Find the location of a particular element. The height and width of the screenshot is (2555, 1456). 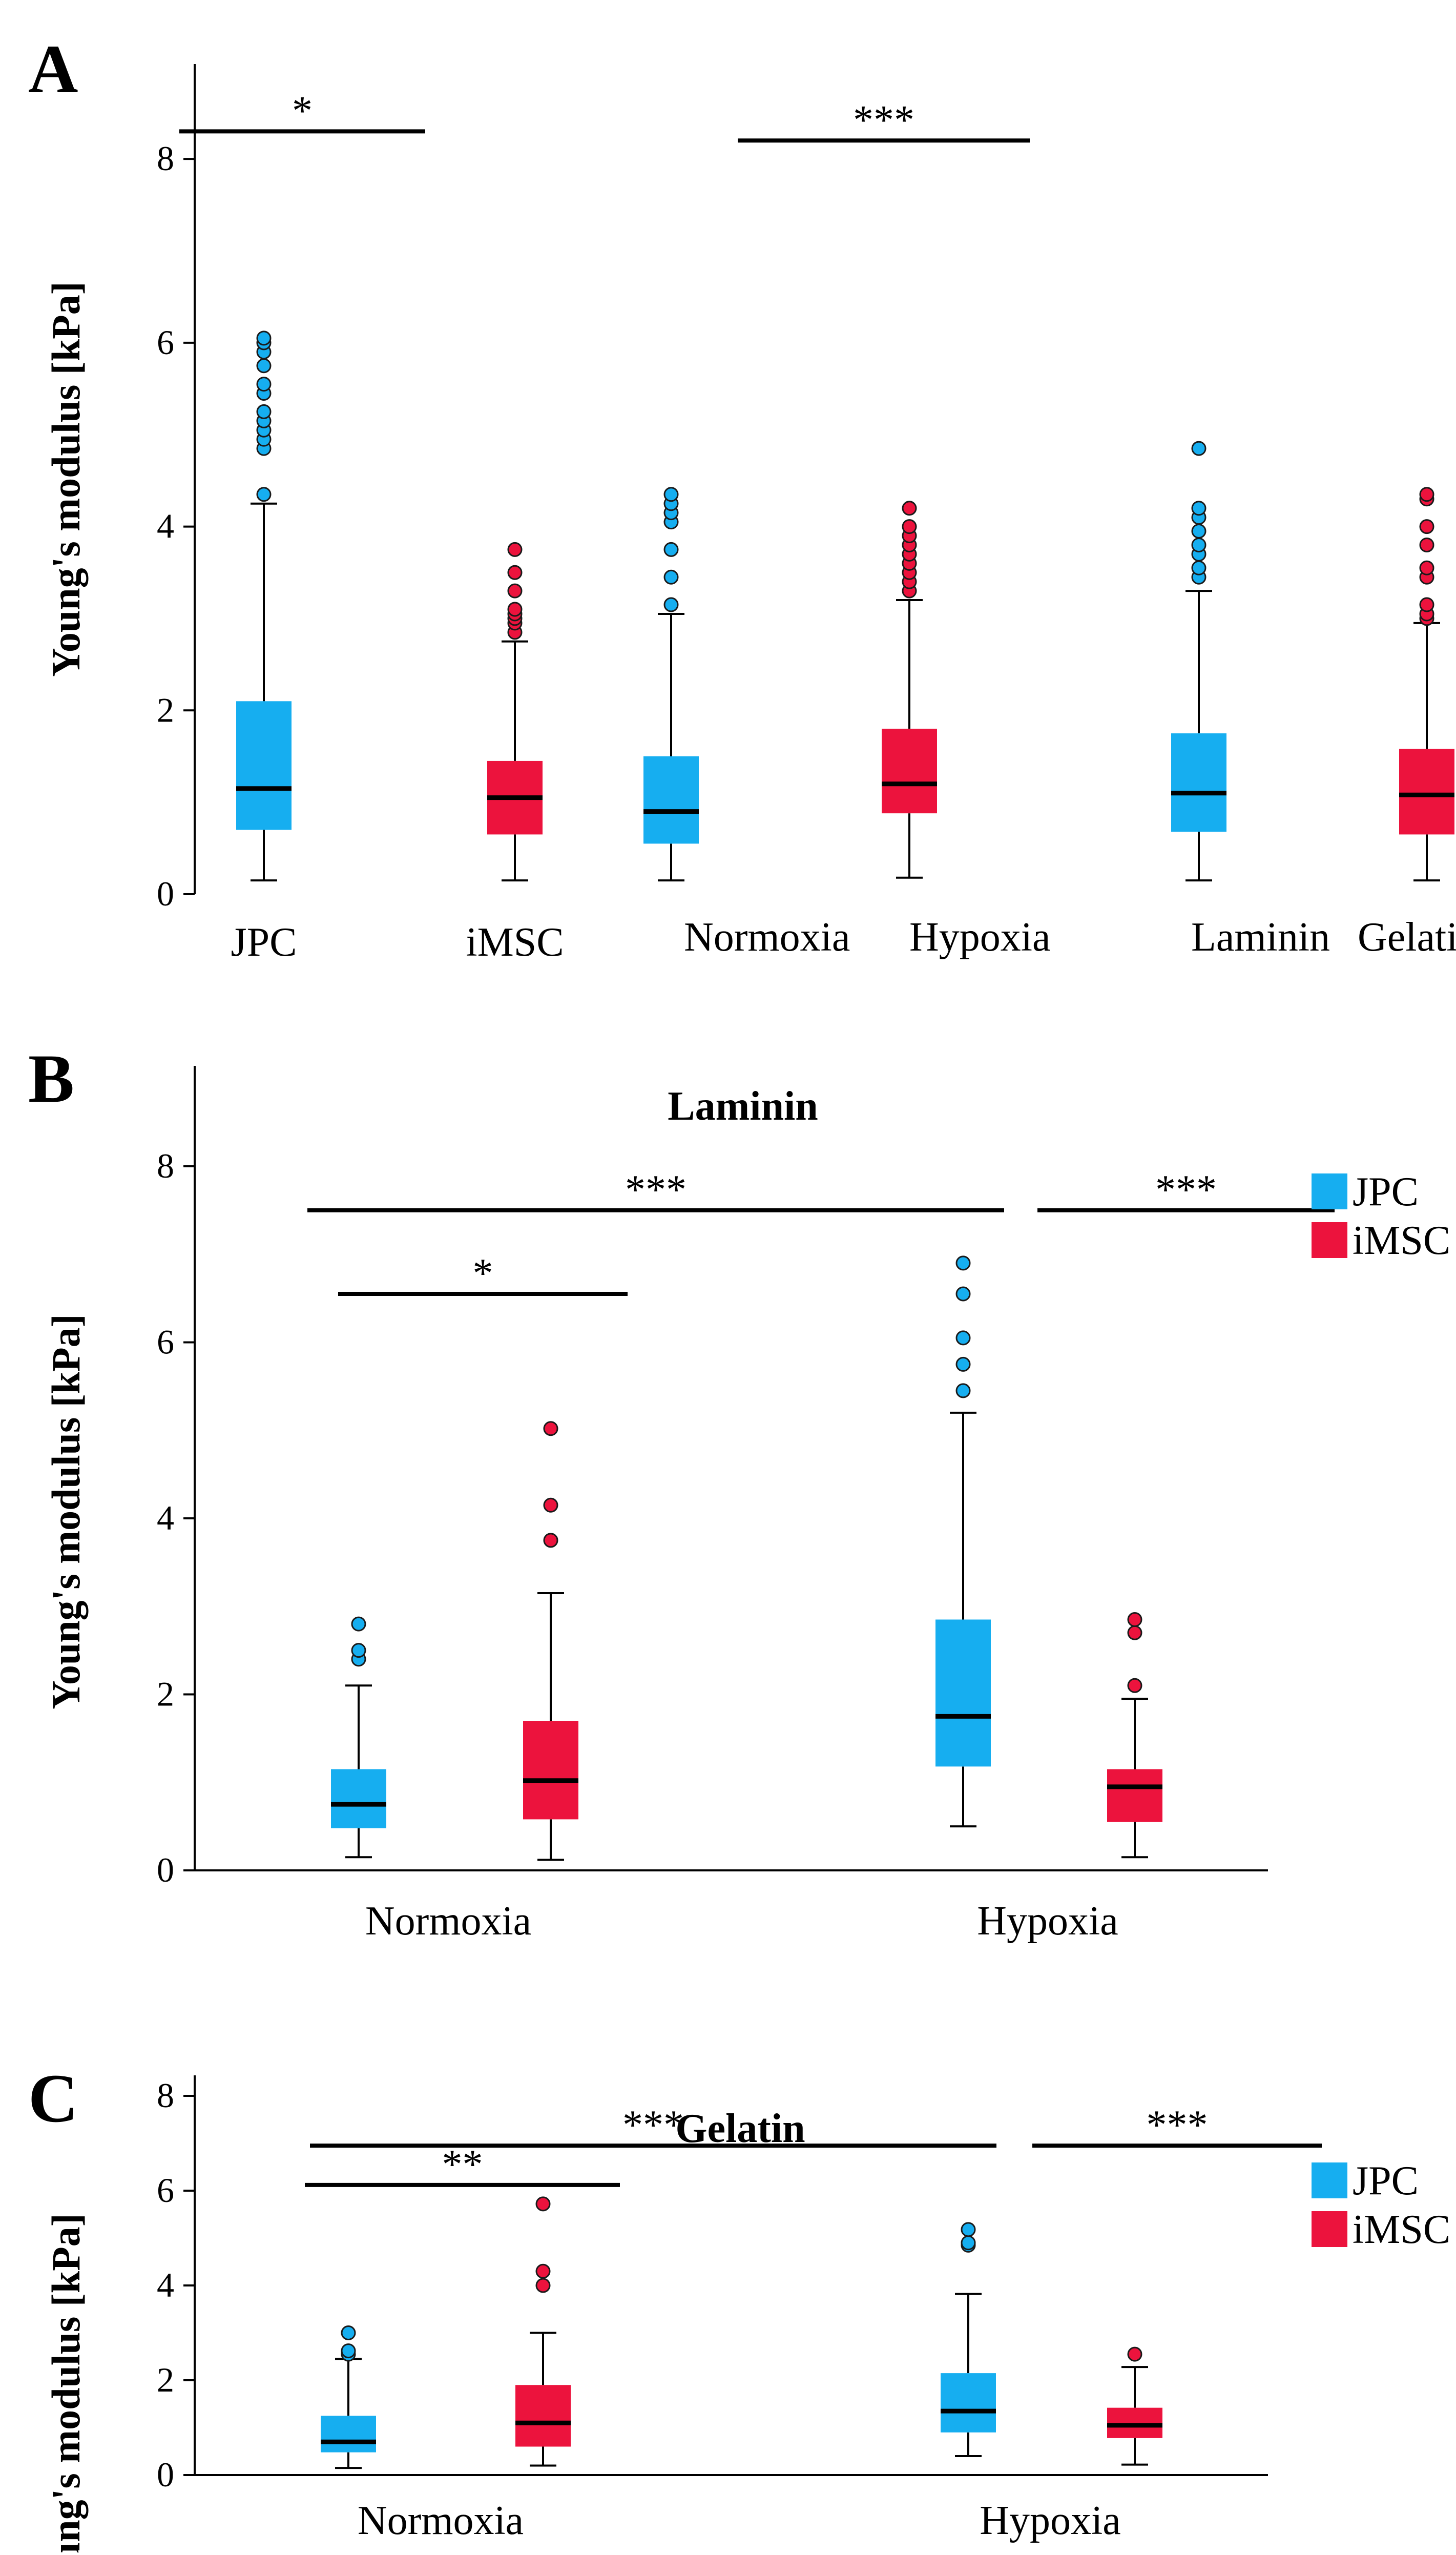

panel-b-y-ticks: 0 2 4 6 8 is located at coordinates (176, 1517).